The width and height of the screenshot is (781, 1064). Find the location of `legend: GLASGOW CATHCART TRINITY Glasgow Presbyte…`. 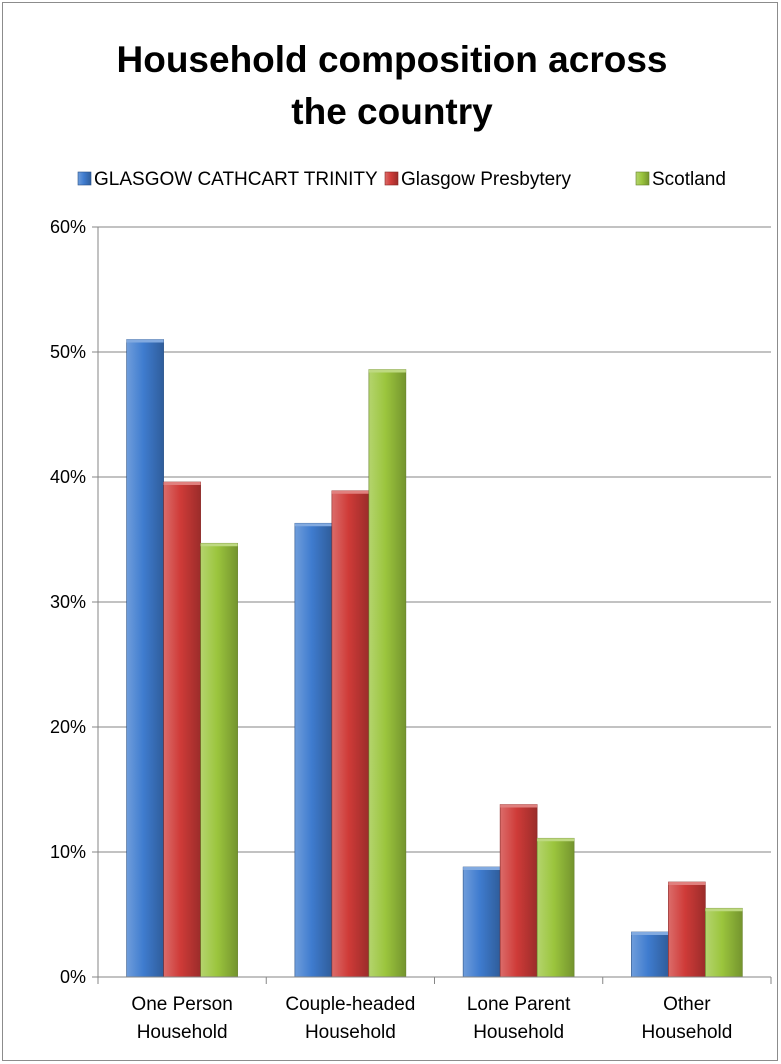

legend: GLASGOW CATHCART TRINITY Glasgow Presbyte… is located at coordinates (401, 179).